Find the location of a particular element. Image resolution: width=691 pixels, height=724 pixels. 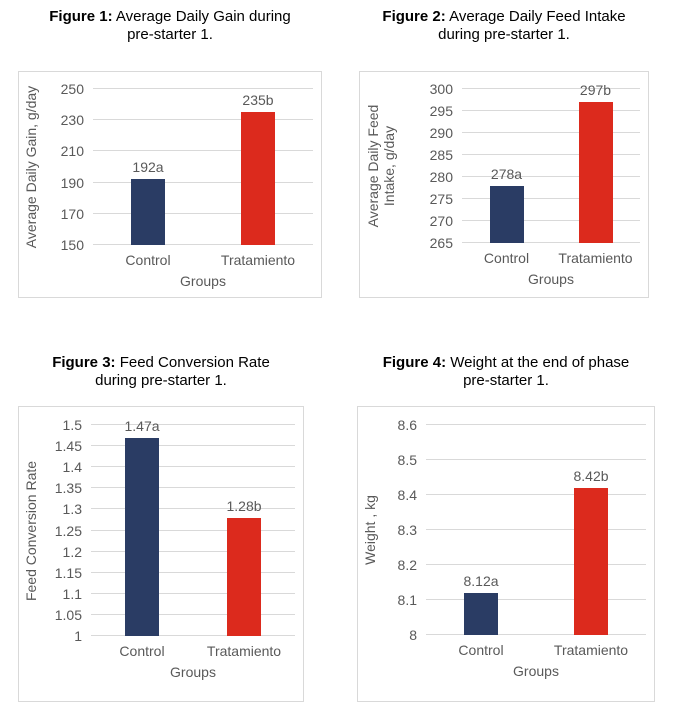

y-axis-title-area: Average Daily Feed Intake, g/day is located at coordinates (381, 166).